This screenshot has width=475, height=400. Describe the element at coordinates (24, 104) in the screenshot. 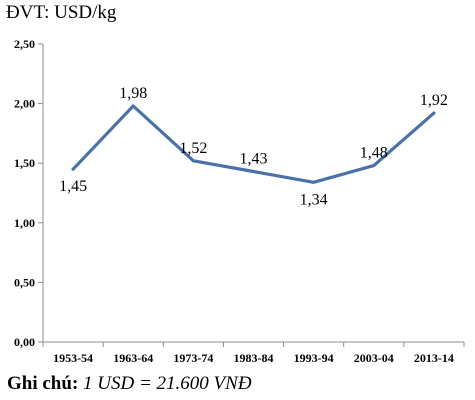

I see `y-tick-label: 2,00` at that location.